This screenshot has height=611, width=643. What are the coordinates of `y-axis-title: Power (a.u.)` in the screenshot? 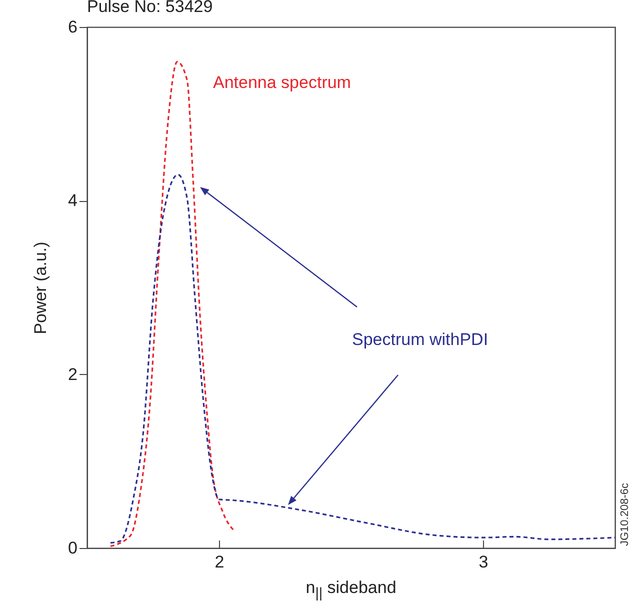 It's located at (40, 288).